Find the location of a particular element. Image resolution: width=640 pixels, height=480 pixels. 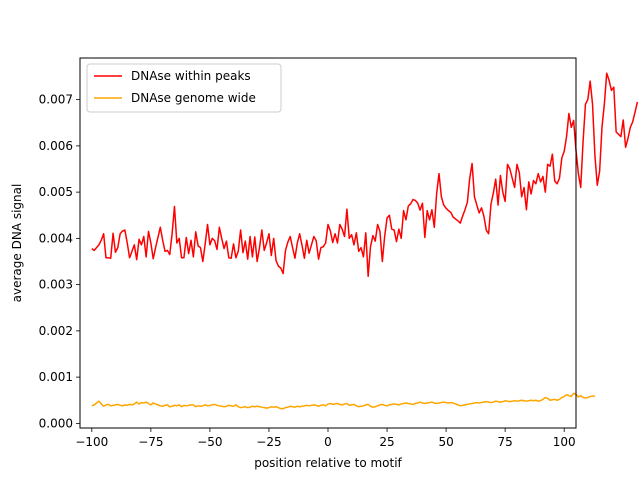

y-tick-label: 0.000 is located at coordinates (56, 423).